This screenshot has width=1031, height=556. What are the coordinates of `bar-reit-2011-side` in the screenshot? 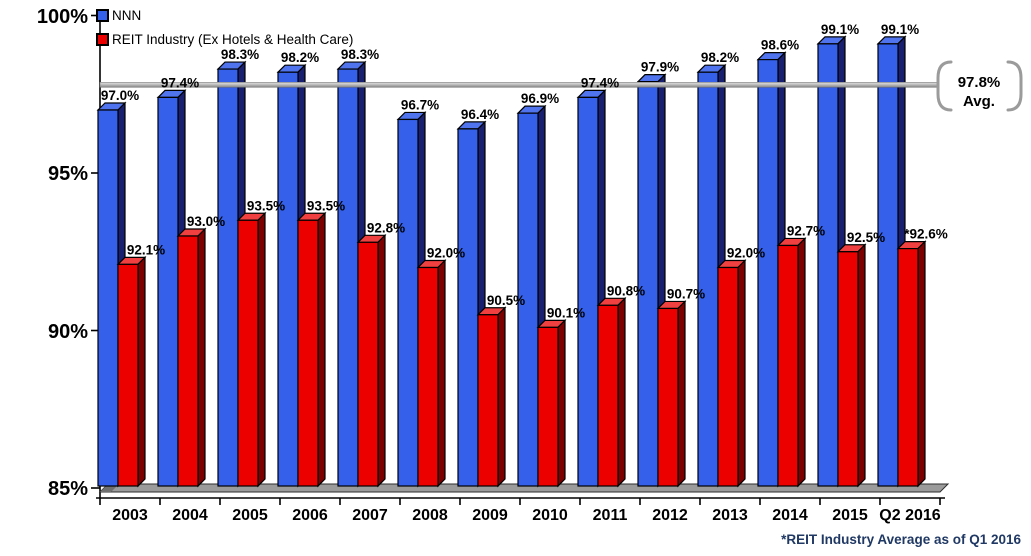 It's located at (621, 392).